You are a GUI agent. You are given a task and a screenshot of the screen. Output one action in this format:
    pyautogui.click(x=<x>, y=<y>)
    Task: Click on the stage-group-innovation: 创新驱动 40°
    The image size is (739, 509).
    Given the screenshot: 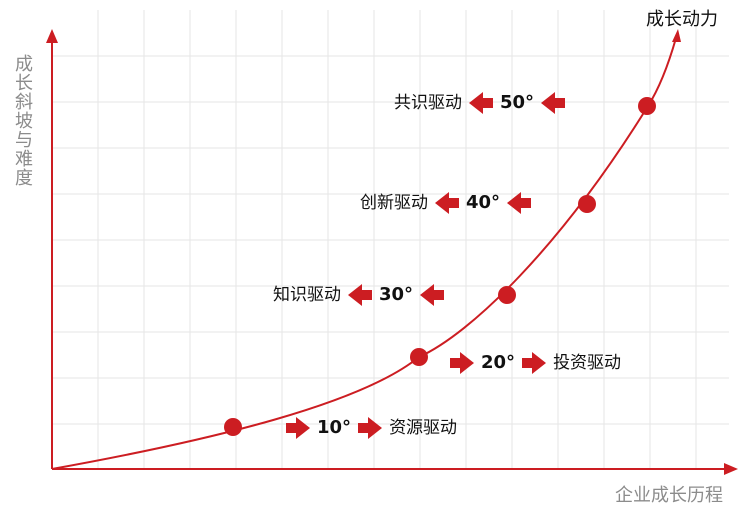 What is the action you would take?
    pyautogui.click(x=446, y=203)
    